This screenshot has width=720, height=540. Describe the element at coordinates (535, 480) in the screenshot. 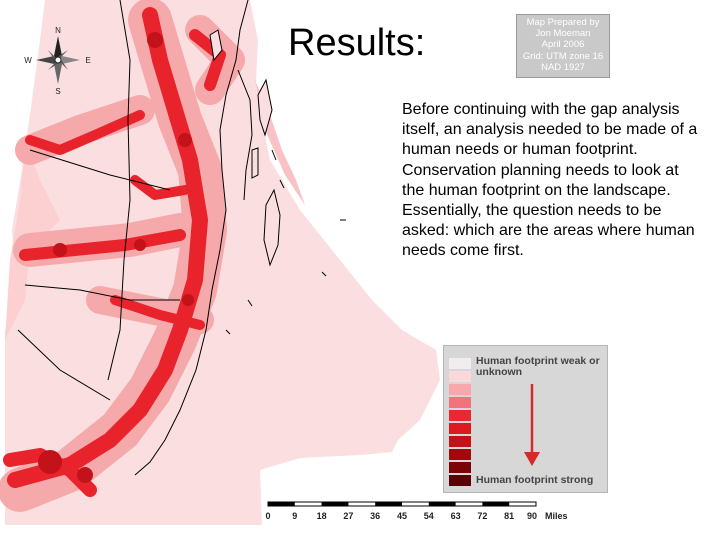

I see `legend-bottom-label: Human footprint strong` at that location.